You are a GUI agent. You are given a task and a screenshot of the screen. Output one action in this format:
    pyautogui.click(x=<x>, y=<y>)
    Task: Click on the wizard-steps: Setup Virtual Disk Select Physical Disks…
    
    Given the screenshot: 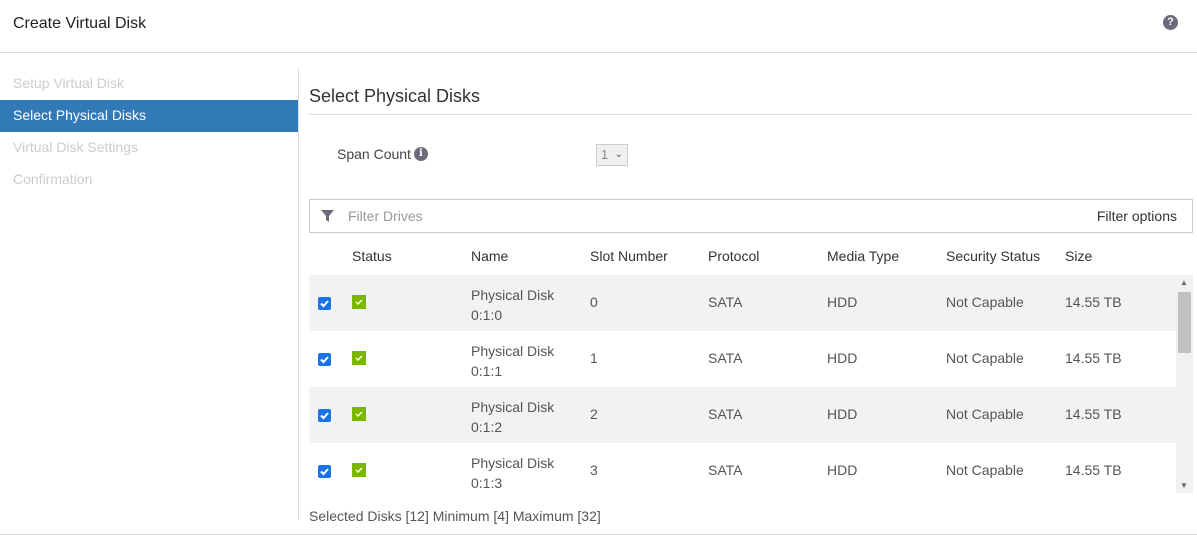 What is the action you would take?
    pyautogui.click(x=149, y=132)
    